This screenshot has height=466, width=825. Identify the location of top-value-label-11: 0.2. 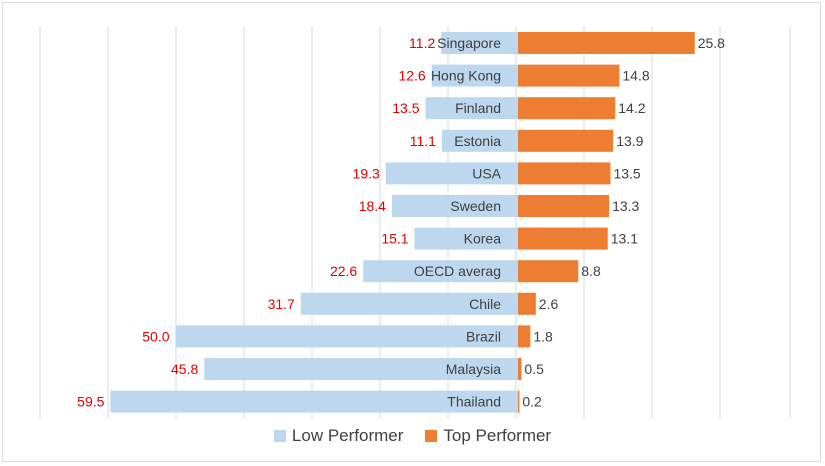
(532, 402).